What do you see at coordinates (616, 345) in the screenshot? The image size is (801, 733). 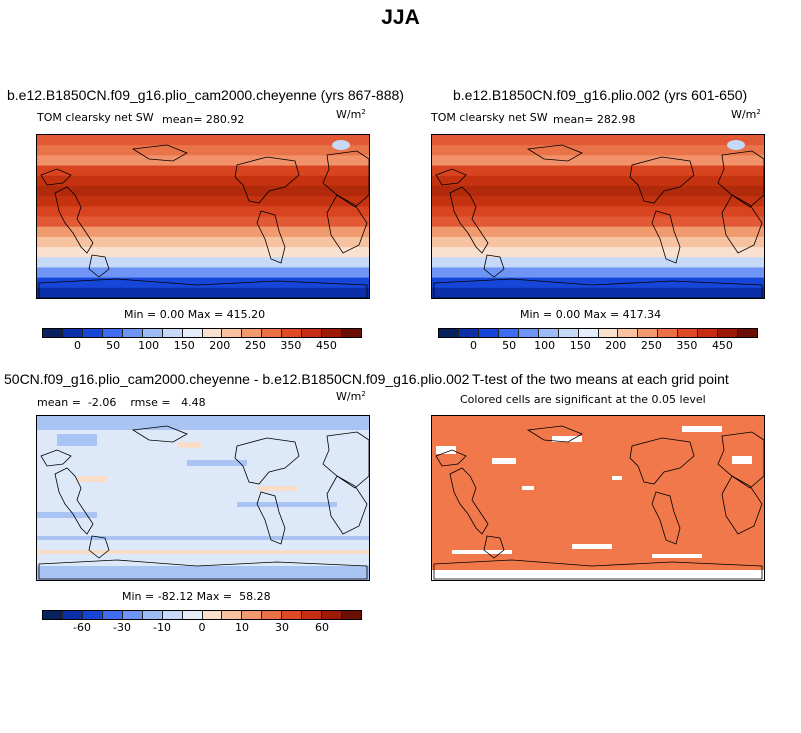 I see `colorbar-tick-label: 200` at bounding box center [616, 345].